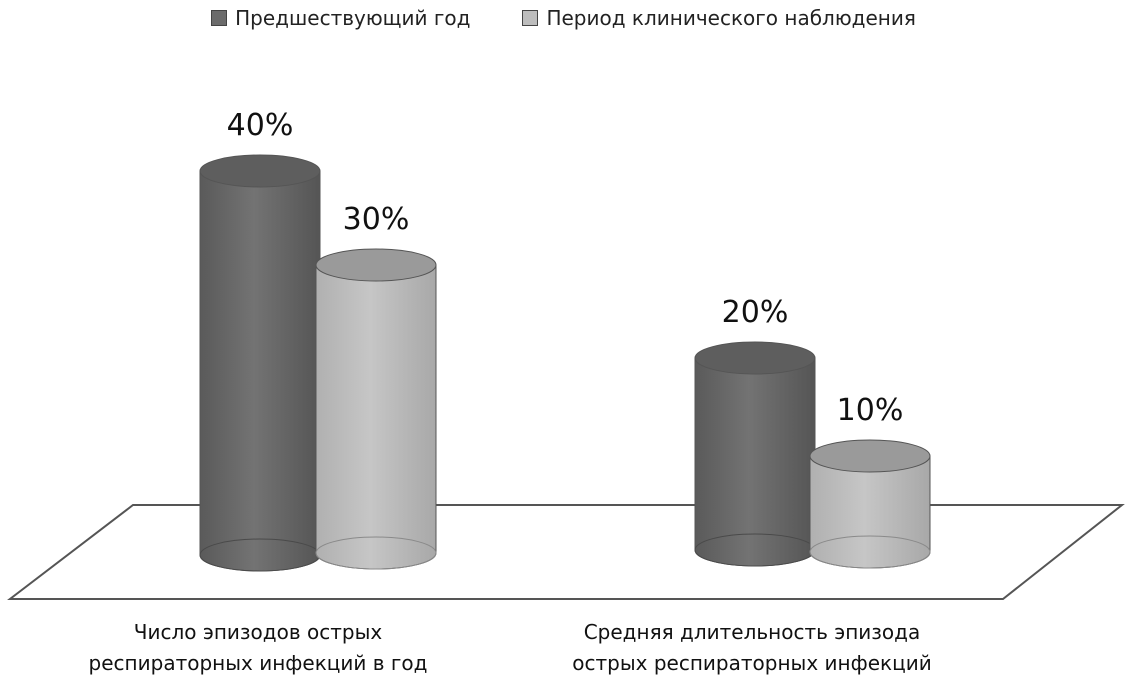  Describe the element at coordinates (376, 219) in the screenshot. I see `data-label-observation-period-1: 30%` at that location.